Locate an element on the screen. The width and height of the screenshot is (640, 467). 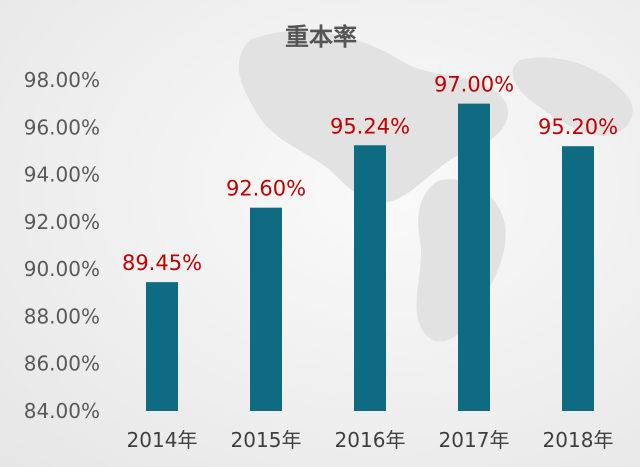
y-tick-label: 96.00% is located at coordinates (62, 127).